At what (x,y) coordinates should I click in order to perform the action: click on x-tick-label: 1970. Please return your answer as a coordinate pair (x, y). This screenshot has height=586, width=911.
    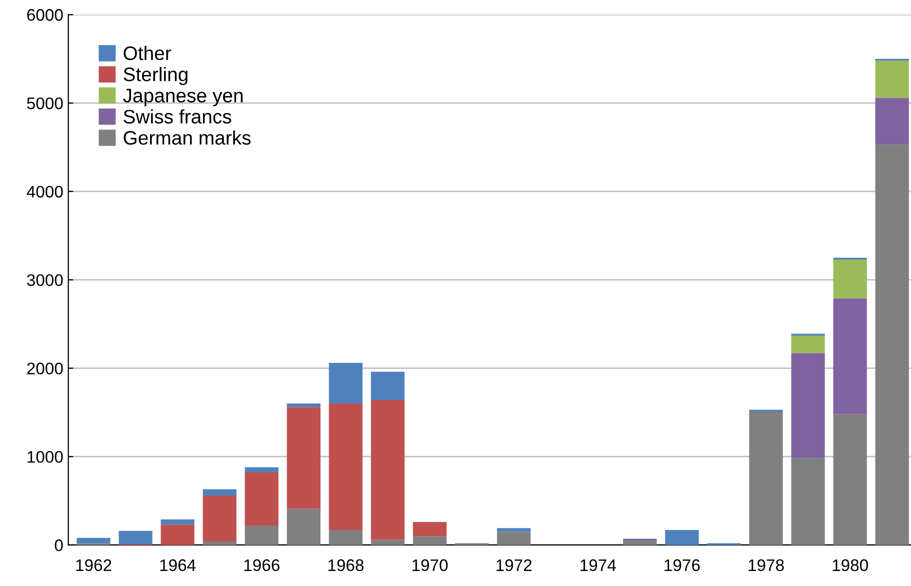
    Looking at the image, I should click on (430, 565).